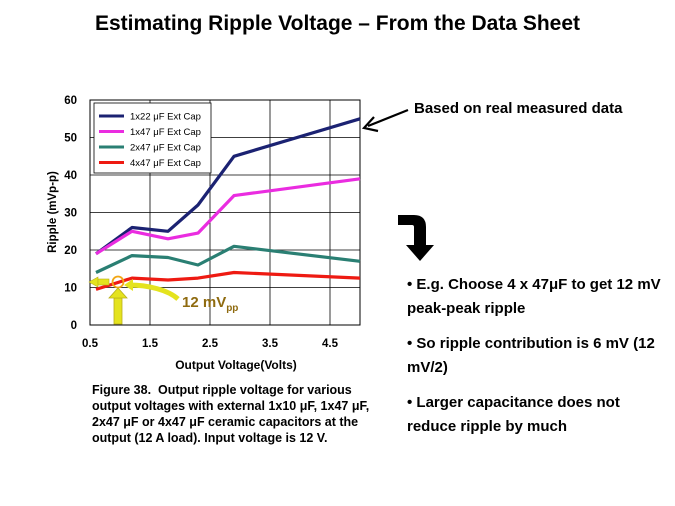 The width and height of the screenshot is (675, 506). Describe the element at coordinates (232, 308) in the screenshot. I see `callout-subscript: pp` at that location.